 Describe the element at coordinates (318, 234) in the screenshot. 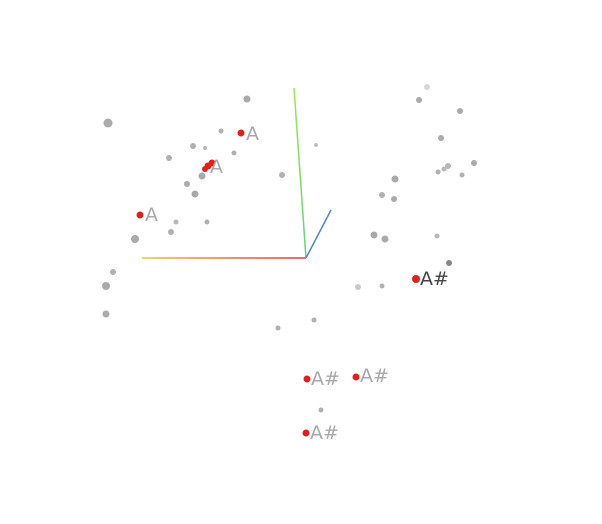

I see `z-axis-line` at that location.